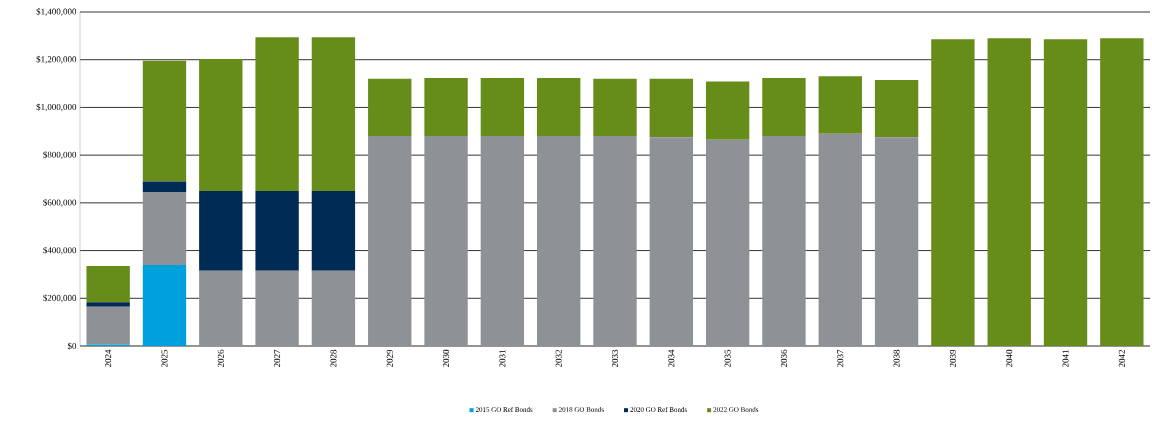  Describe the element at coordinates (671, 358) in the screenshot. I see `x-tick-label: 2034` at that location.